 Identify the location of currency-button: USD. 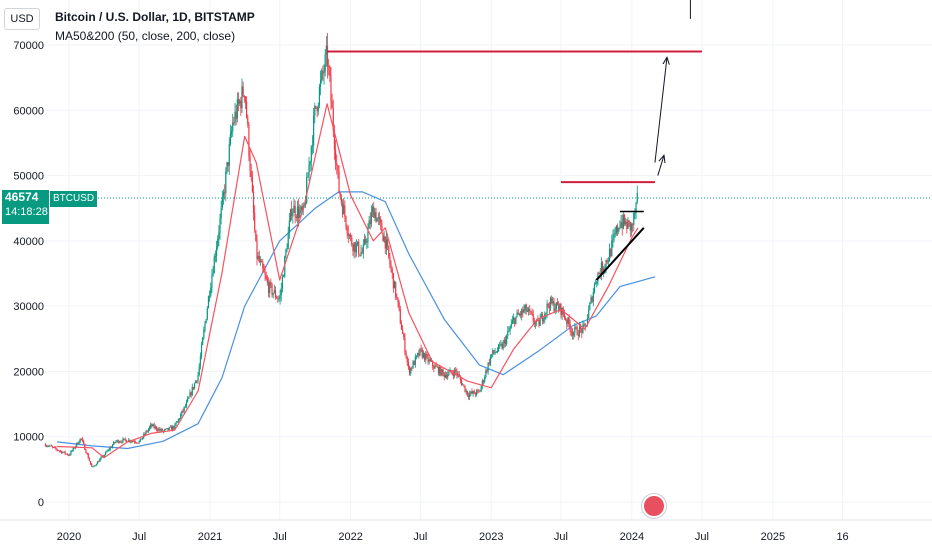
(22, 19).